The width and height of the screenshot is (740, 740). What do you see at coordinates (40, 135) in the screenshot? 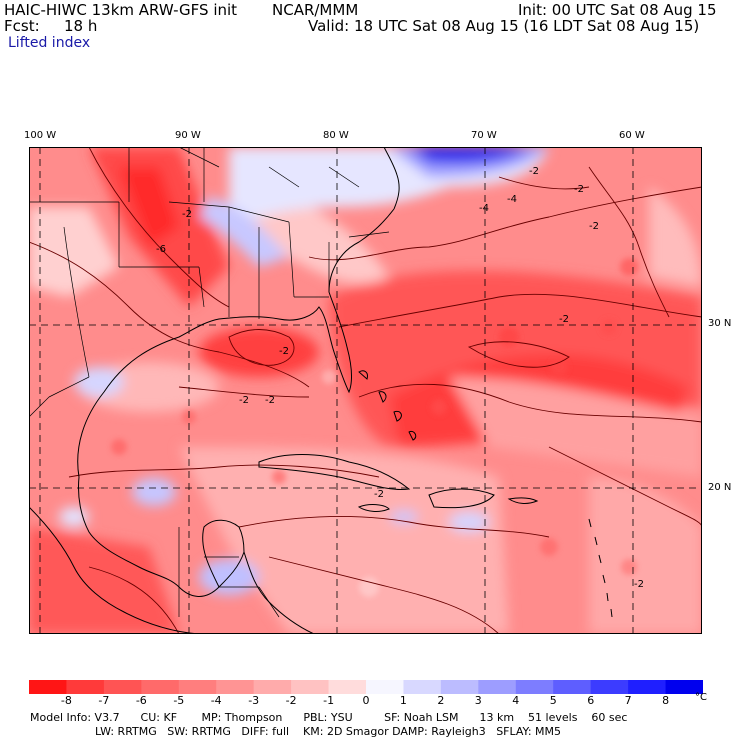
I see `lon-label-100w: 100 W` at bounding box center [40, 135].